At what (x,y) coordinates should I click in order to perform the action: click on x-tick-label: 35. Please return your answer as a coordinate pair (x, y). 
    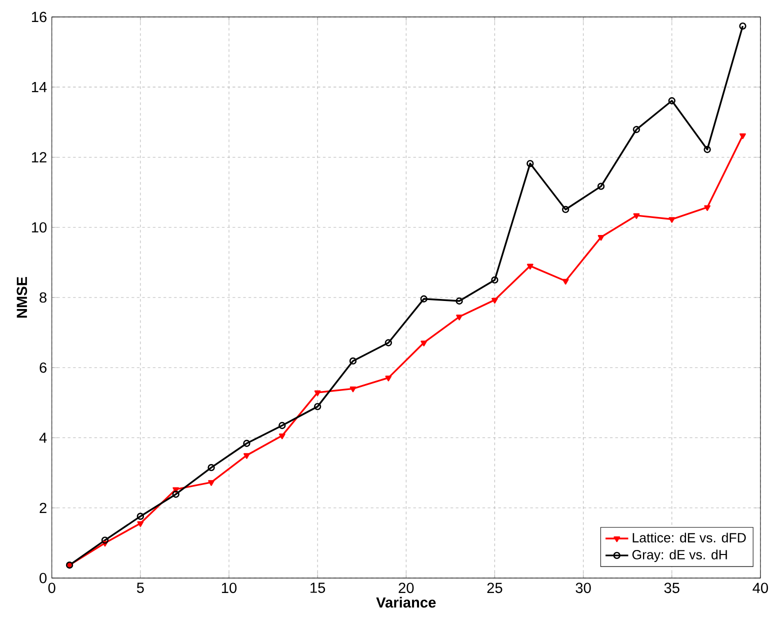
    Looking at the image, I should click on (672, 588).